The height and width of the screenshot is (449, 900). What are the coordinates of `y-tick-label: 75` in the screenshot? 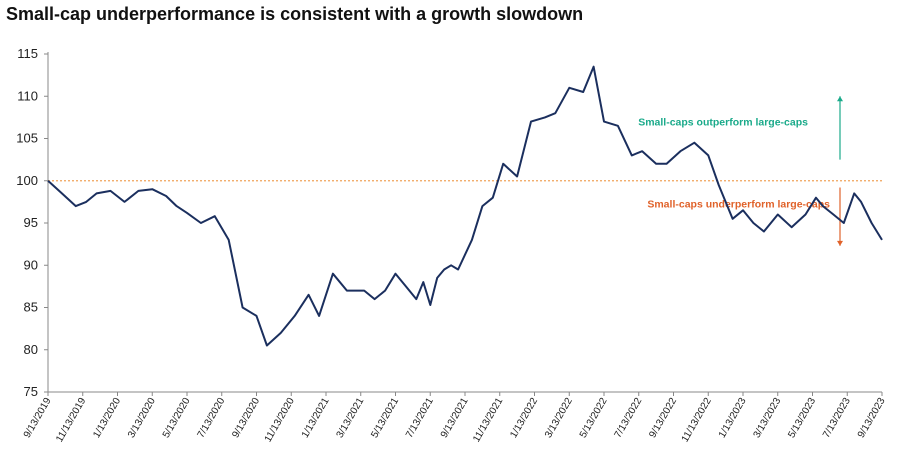 It's located at (31, 391).